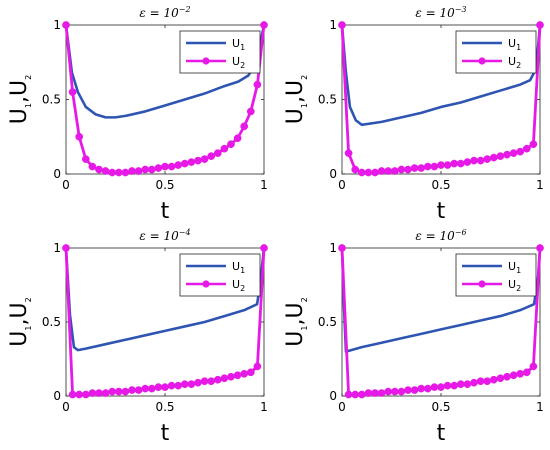  Describe the element at coordinates (327, 100) in the screenshot. I see `y-tick-label: 0.5` at that location.